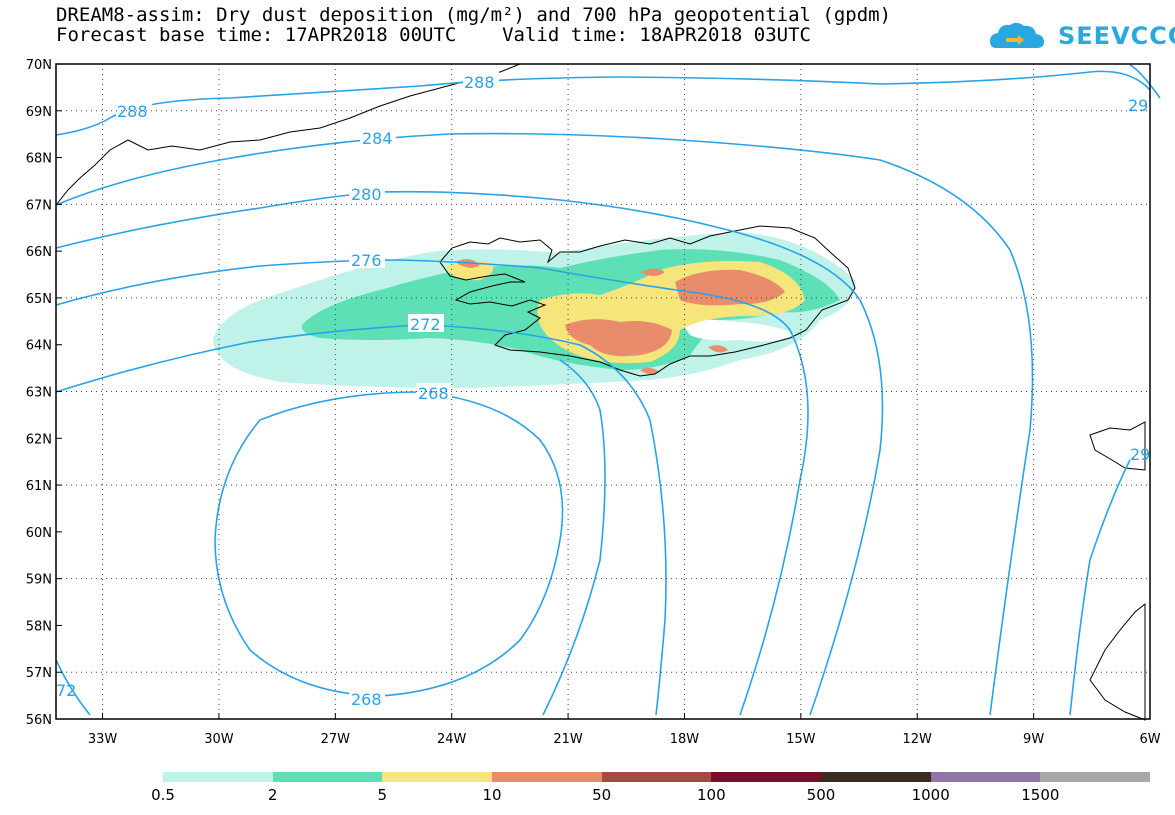 The height and width of the screenshot is (815, 1175). Describe the element at coordinates (711, 795) in the screenshot. I see `legend-label: 100` at that location.